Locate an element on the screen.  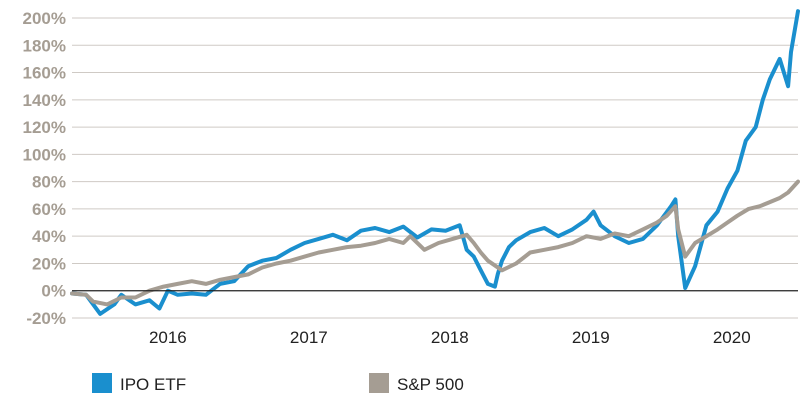
x-tick-label: 2018 is located at coordinates (450, 337).